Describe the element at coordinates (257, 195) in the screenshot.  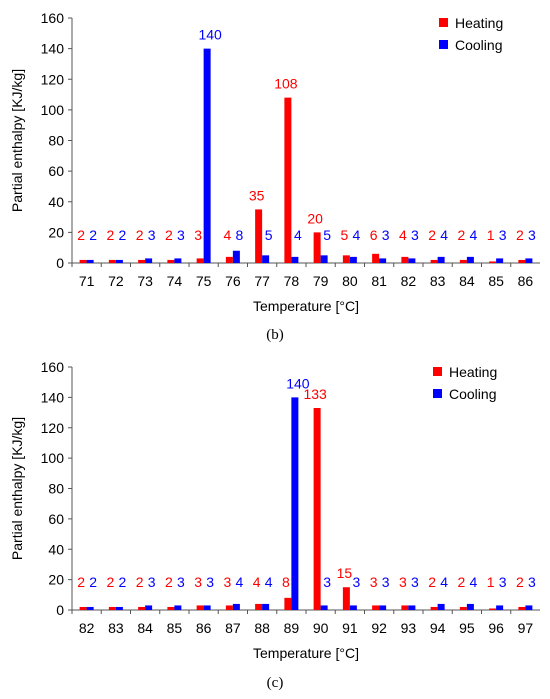
I see `data-label-heating: 35` at that location.